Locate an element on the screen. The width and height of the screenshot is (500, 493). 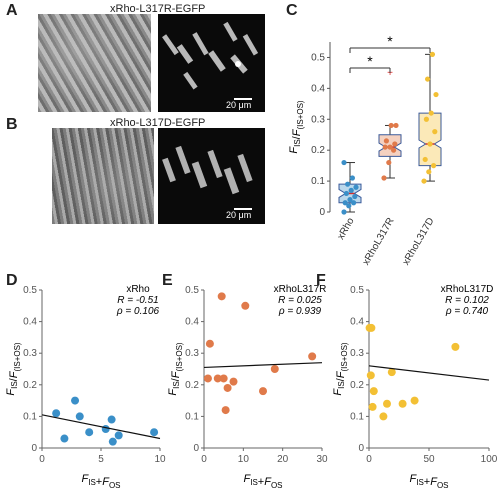
image-title-b: xRho-L317D-EGFP is located at coordinates (158, 123).